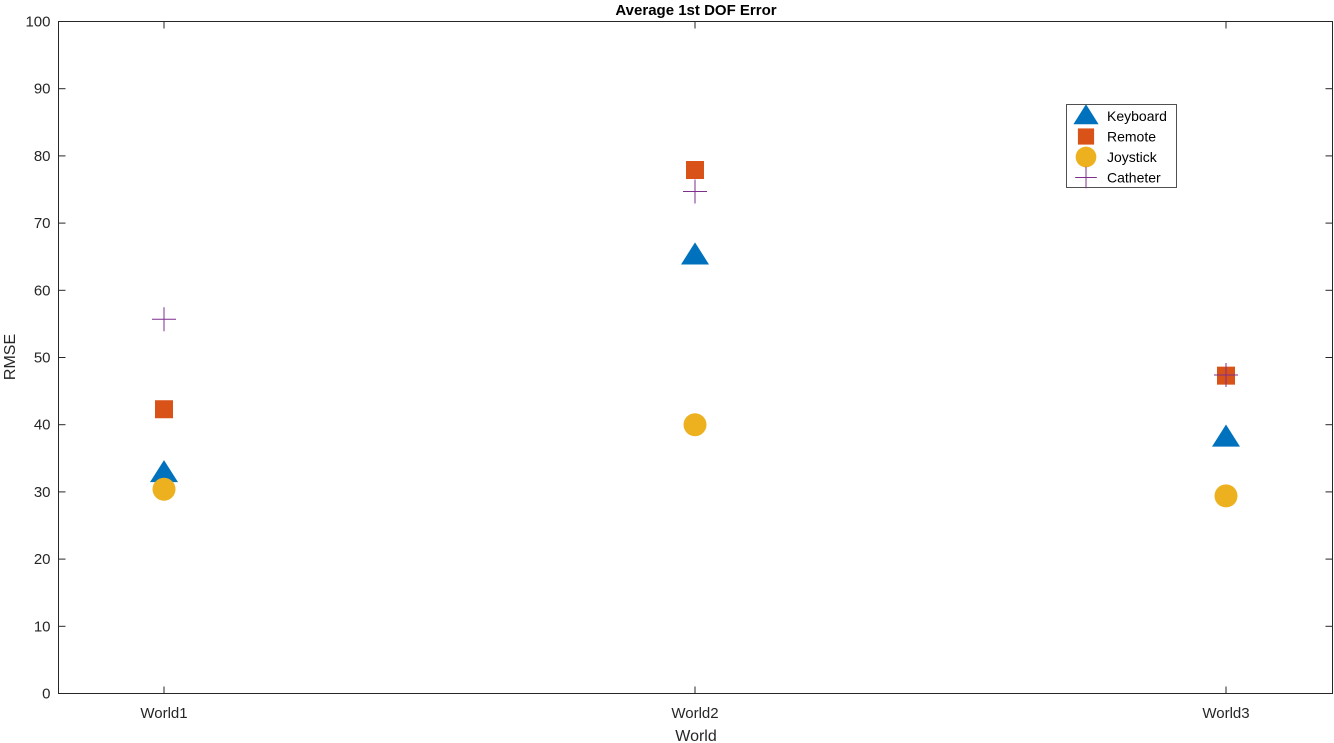  What do you see at coordinates (42, 156) in the screenshot?
I see `y-tick-label: 80` at bounding box center [42, 156].